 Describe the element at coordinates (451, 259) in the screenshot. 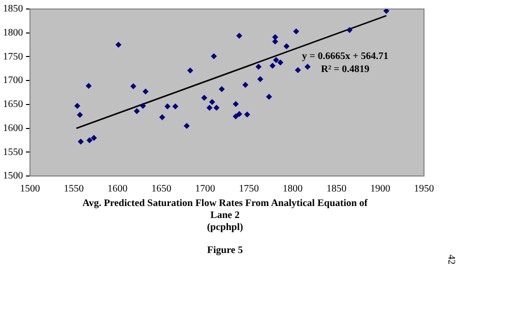

I see `text: 42` at that location.